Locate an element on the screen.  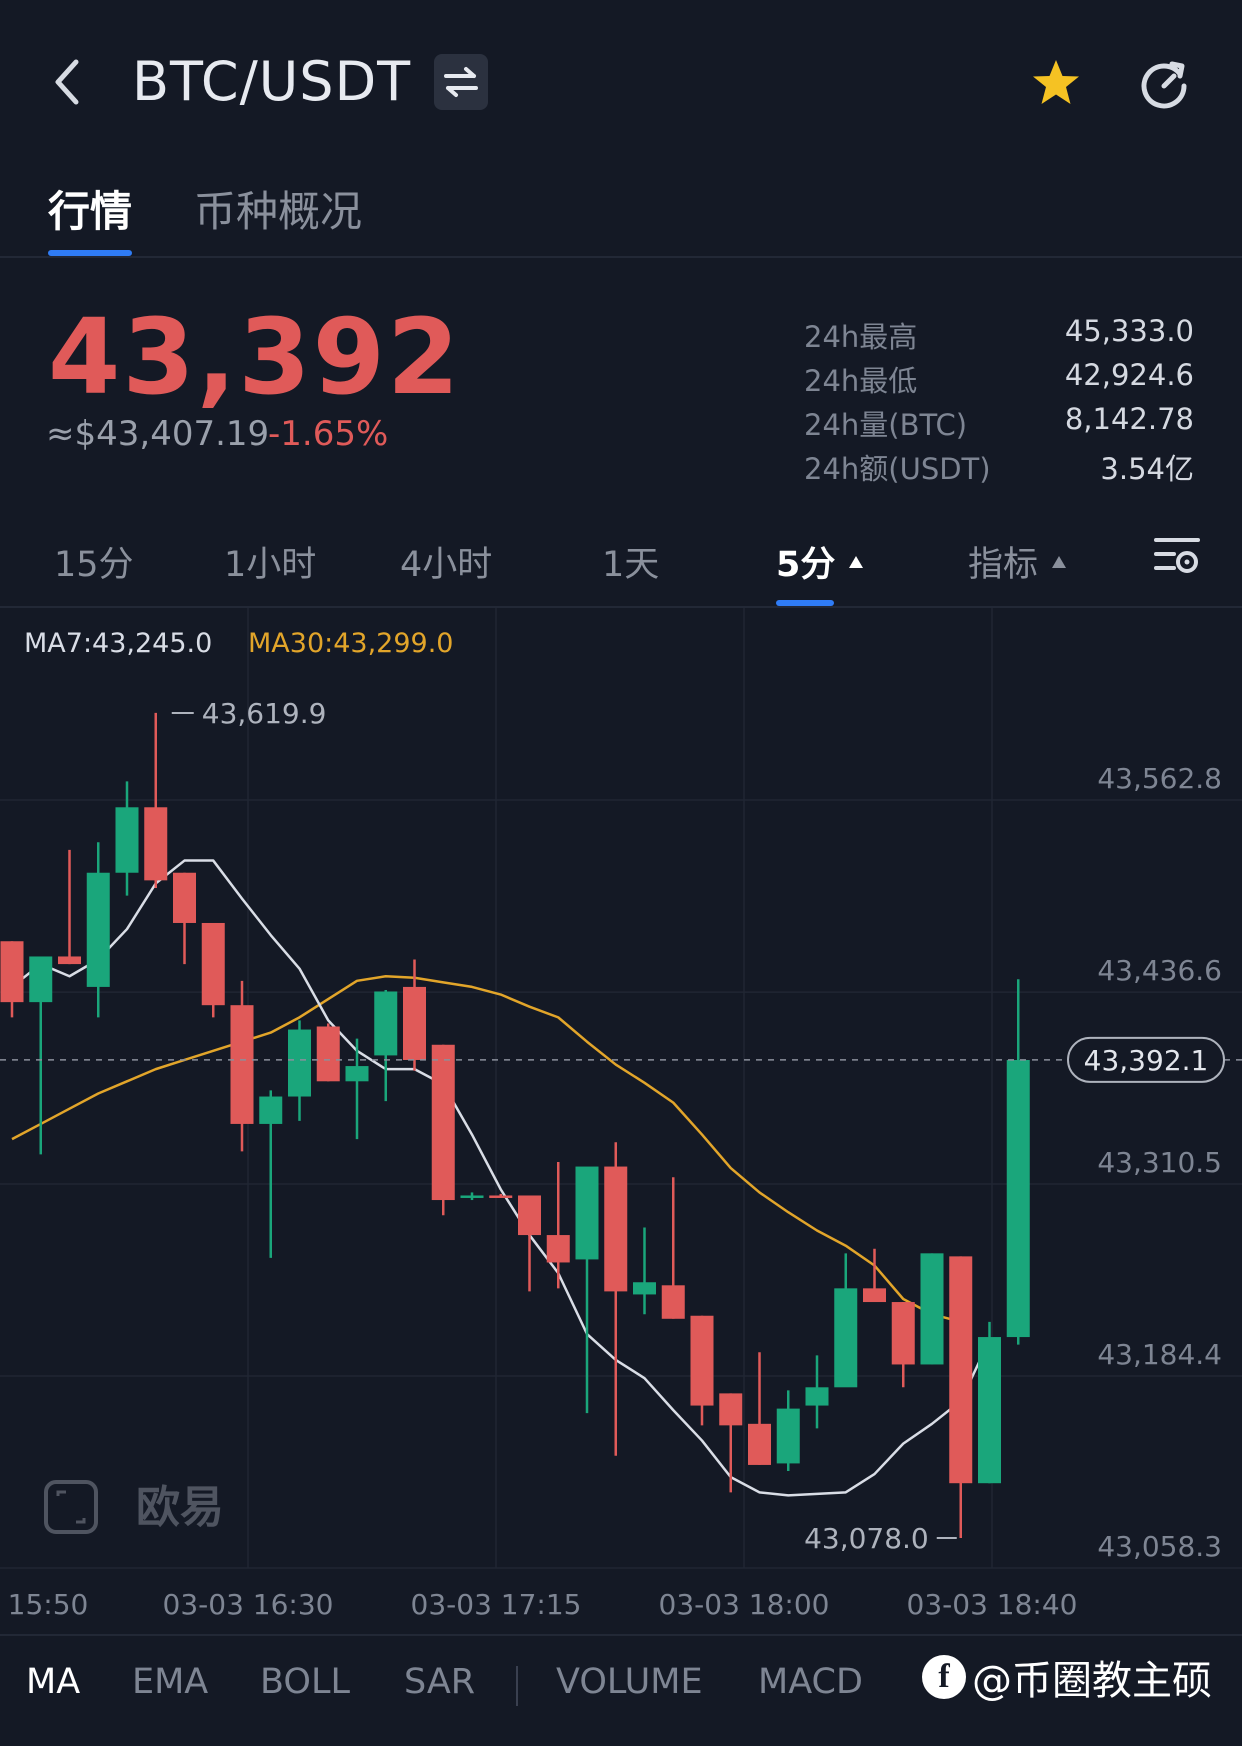
stat-label-turnover: 24h额(USDT) is located at coordinates (897, 469).